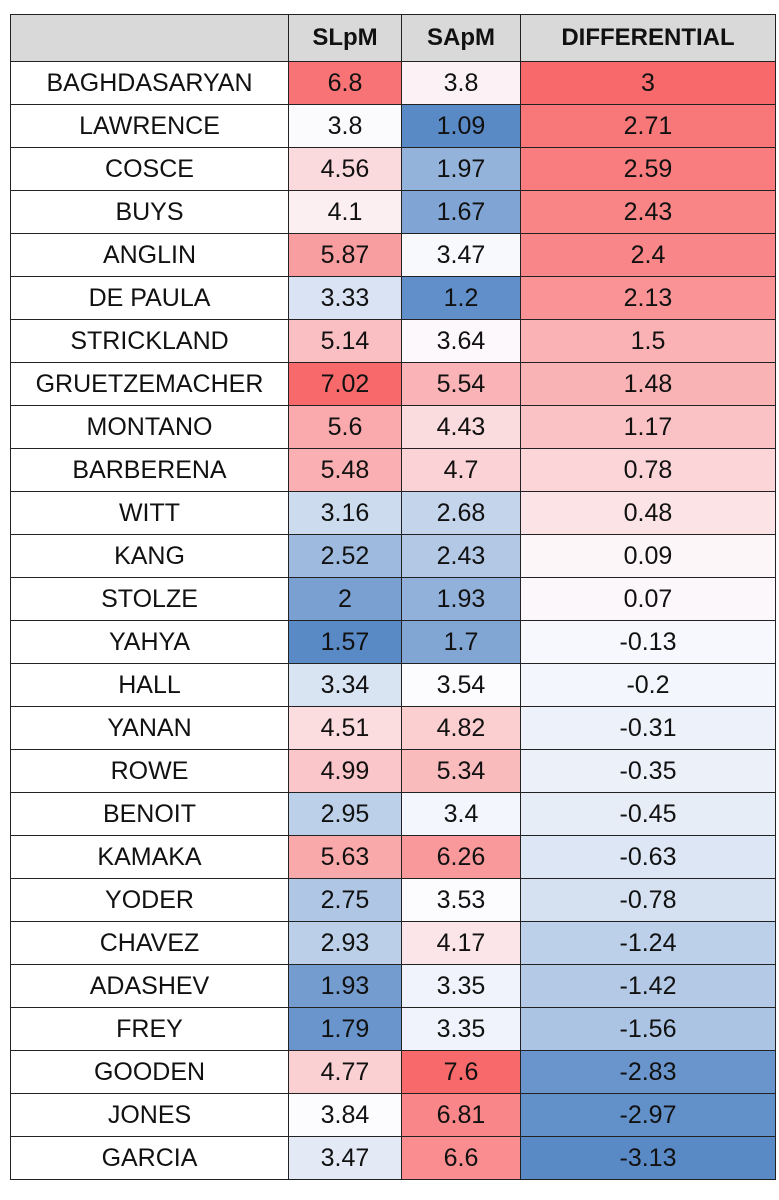 This screenshot has height=1200, width=779. What do you see at coordinates (345, 900) in the screenshot?
I see `cell-slpm: 2.75` at bounding box center [345, 900].